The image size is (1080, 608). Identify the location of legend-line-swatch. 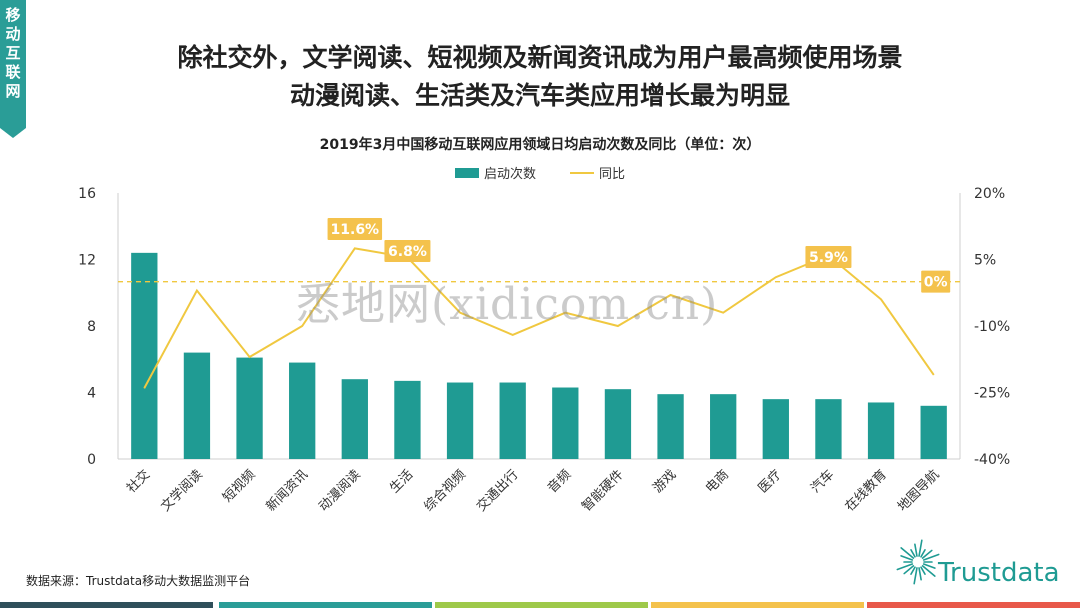
(582, 172).